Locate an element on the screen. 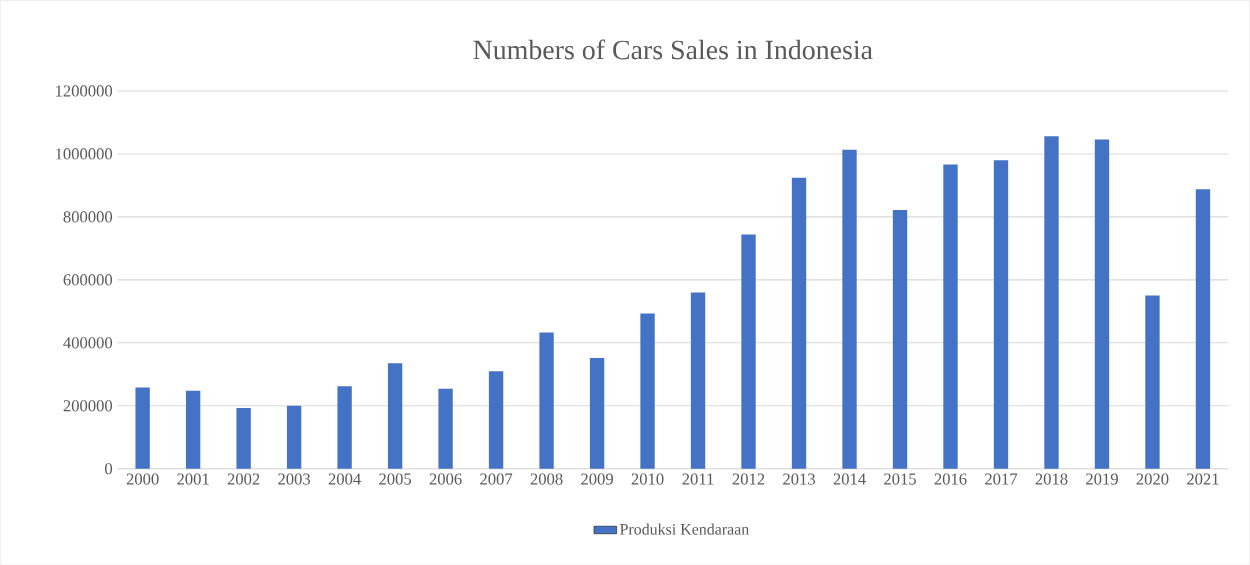  chart-title: Numbers of Cars Sales in Indonesia is located at coordinates (673, 49).